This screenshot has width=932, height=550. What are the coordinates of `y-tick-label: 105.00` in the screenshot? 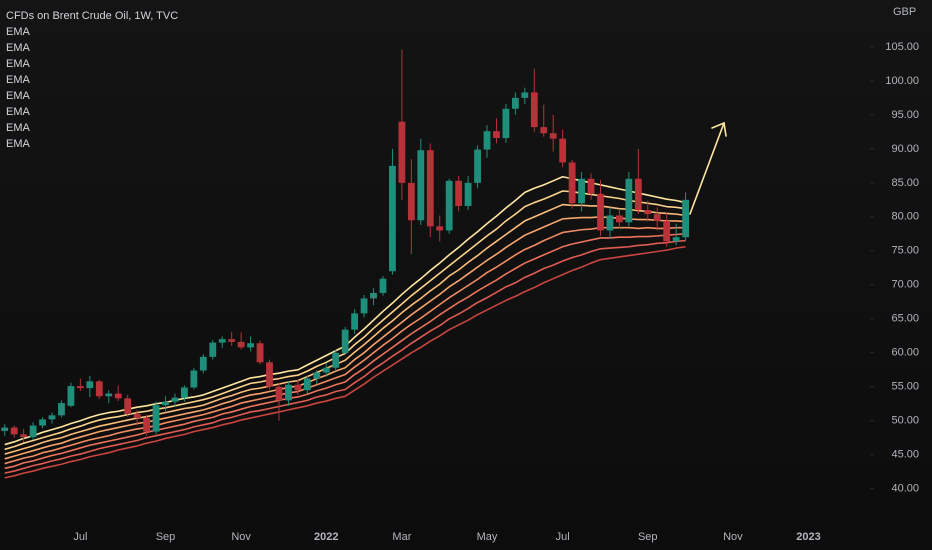 It's located at (902, 47).